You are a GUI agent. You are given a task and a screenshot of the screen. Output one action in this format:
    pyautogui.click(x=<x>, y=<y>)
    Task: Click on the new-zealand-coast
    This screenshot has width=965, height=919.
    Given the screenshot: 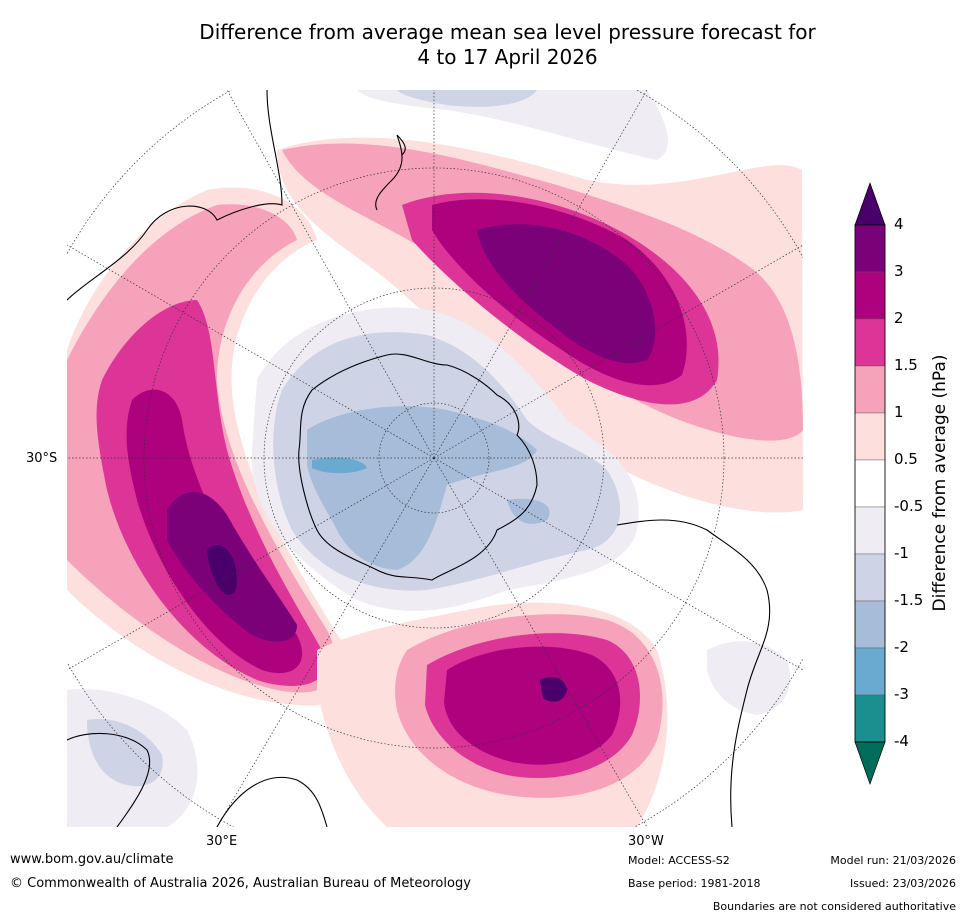 What is the action you would take?
    pyautogui.click(x=390, y=172)
    